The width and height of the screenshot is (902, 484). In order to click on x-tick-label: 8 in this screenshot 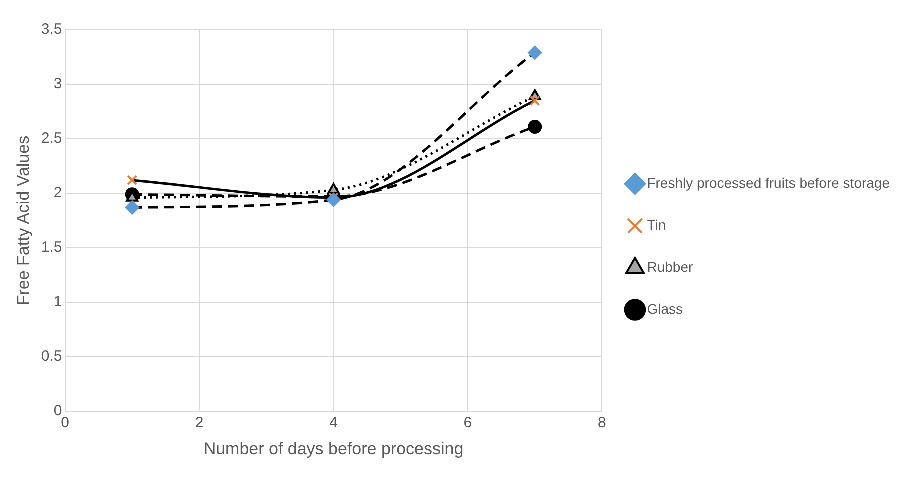, I will do `click(602, 423)`.